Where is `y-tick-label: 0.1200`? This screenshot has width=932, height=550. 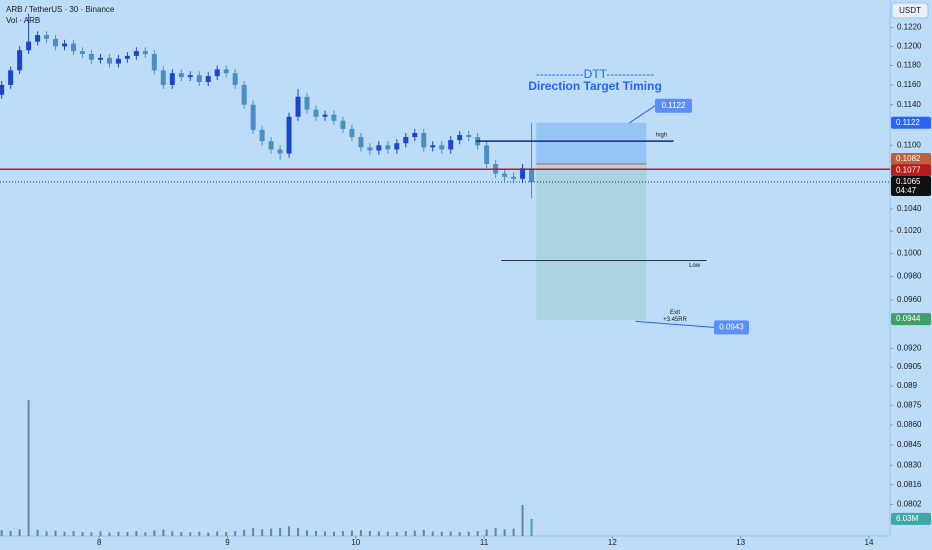
y-tick-label: 0.1200 is located at coordinates (909, 46).